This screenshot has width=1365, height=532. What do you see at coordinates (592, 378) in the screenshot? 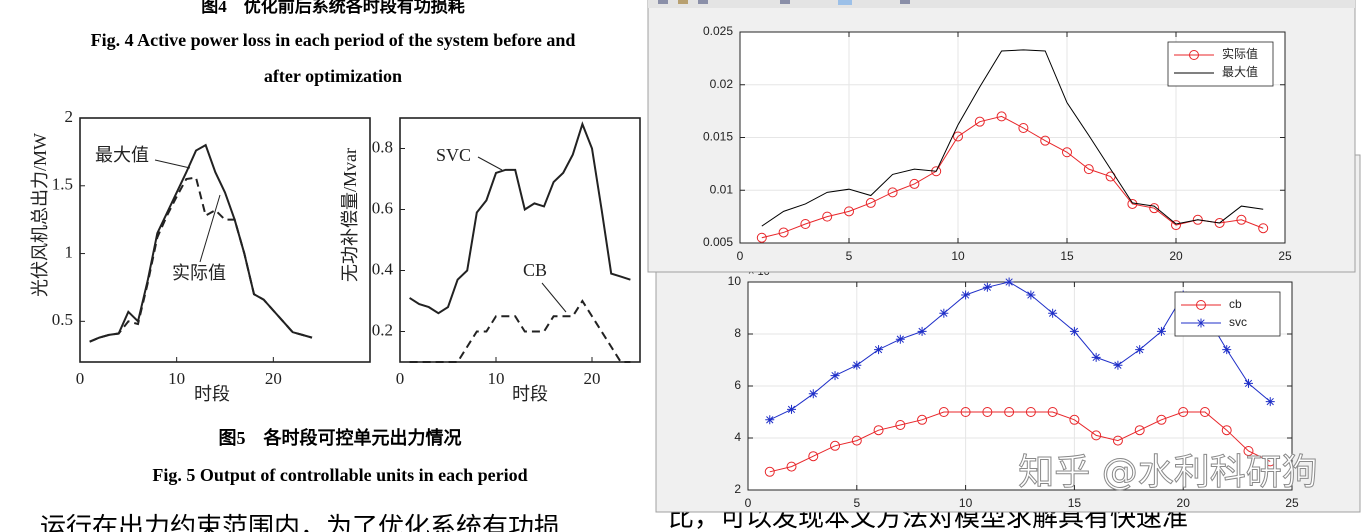
I see `x-tick-label: 20` at bounding box center [592, 378].